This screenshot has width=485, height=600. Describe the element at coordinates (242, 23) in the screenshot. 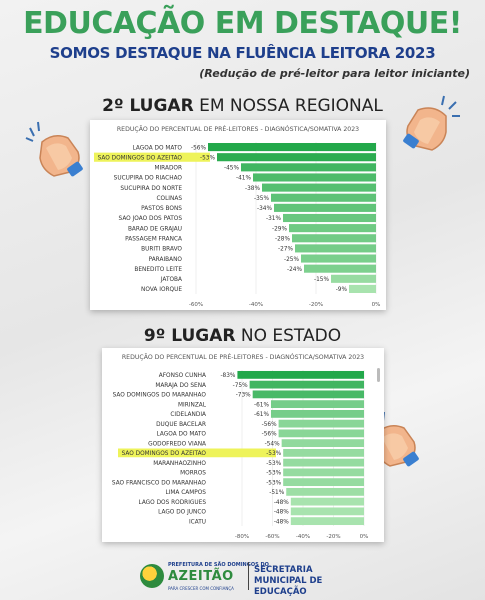

I see `headline: EDUCAÇÃO EM DESTAQUE!` at that location.